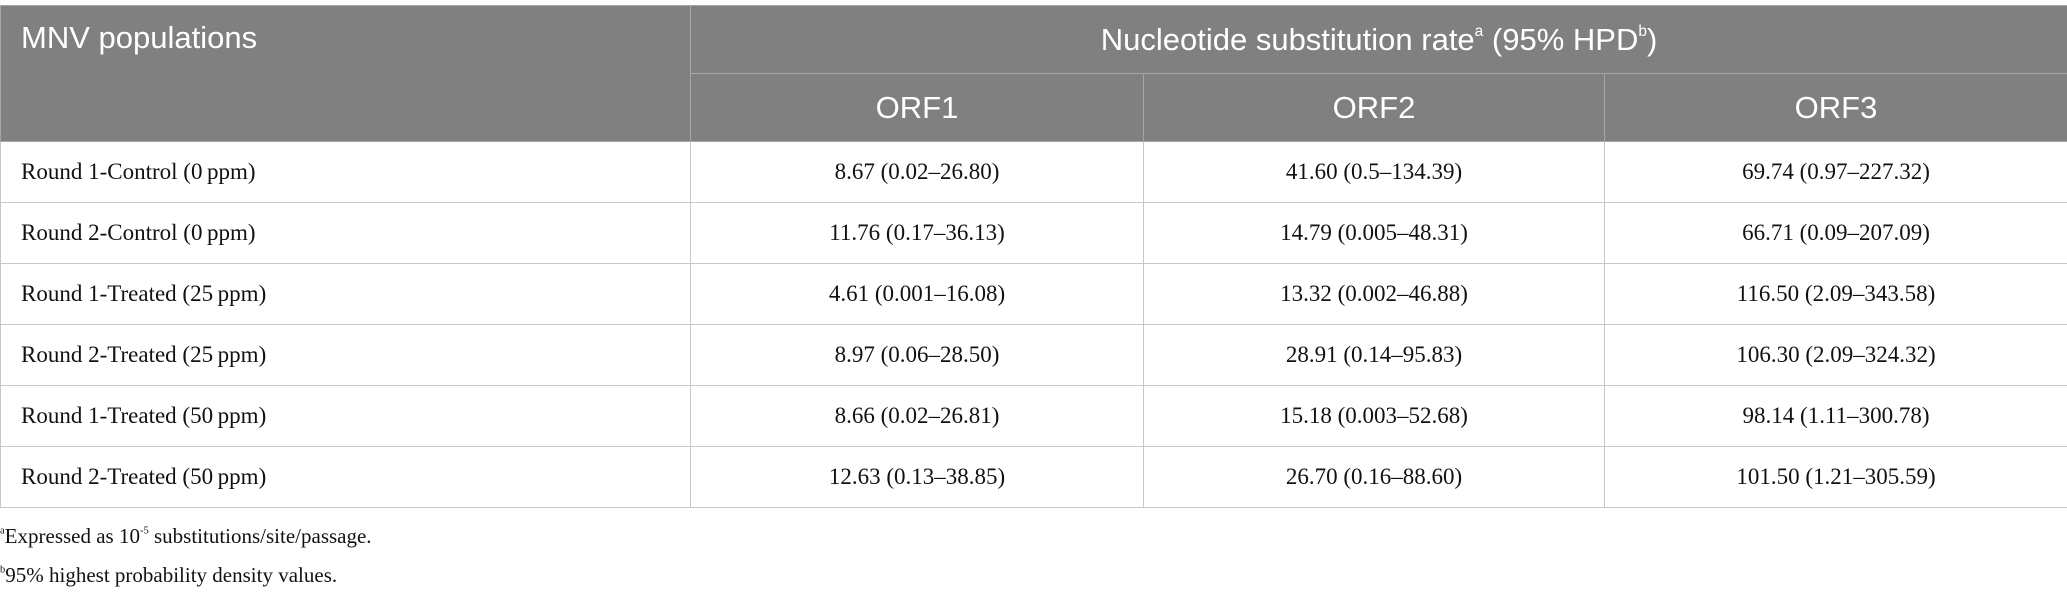 The height and width of the screenshot is (599, 2067). I want to click on cell: 14.79 (0.005–48.31), so click(1374, 233).